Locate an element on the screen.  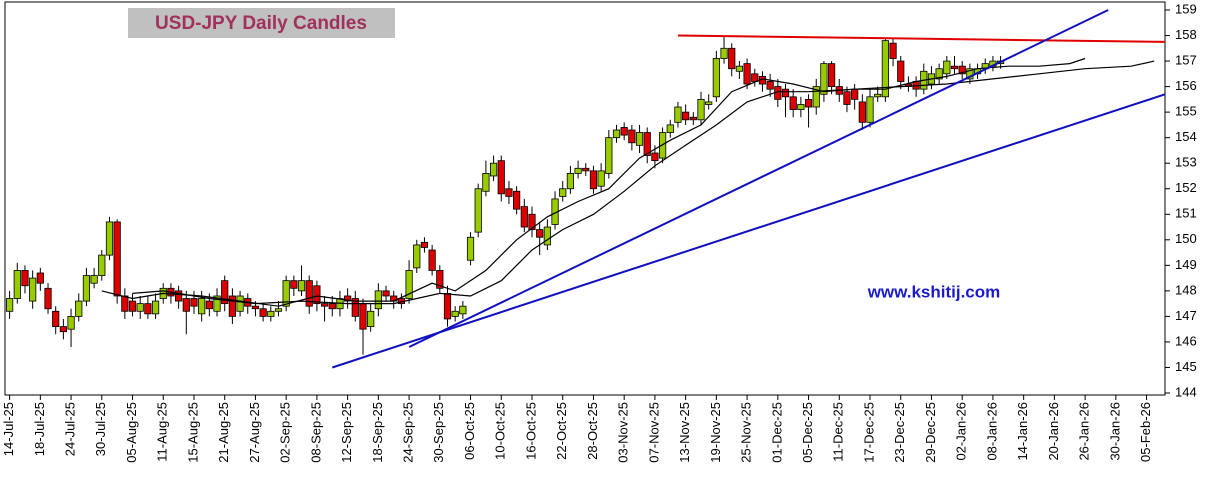
x-tick-label: 08-Jan-26 is located at coordinates (991, 431).